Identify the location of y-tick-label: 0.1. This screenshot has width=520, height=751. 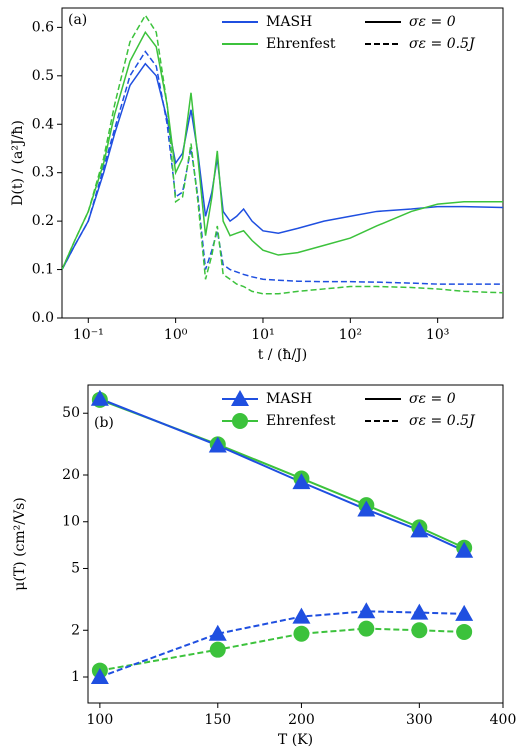
(43, 270).